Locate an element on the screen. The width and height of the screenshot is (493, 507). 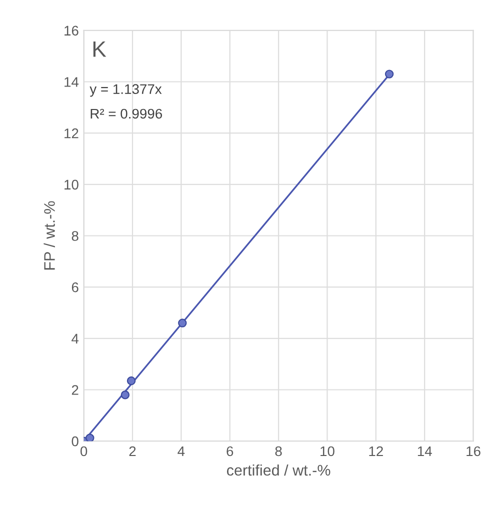
x-tick-label: 0 is located at coordinates (84, 451).